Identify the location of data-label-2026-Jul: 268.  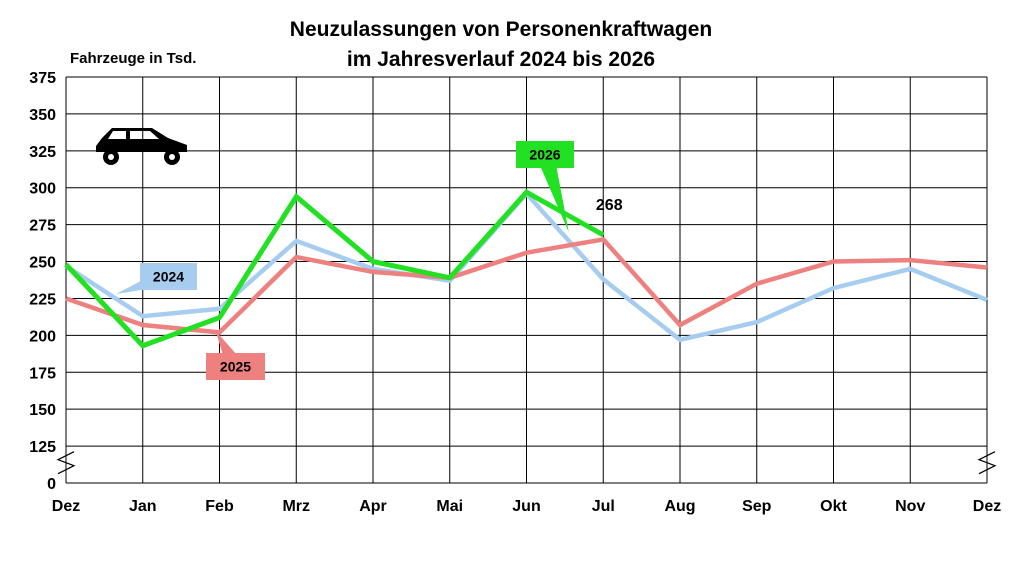
(609, 205).